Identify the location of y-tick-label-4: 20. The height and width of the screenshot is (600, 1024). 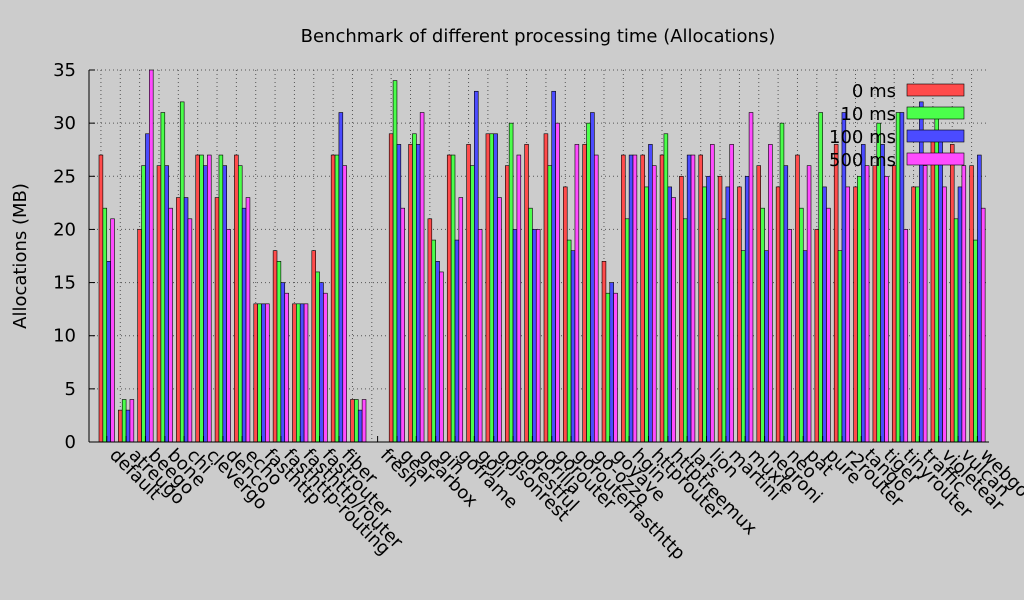
(64, 229).